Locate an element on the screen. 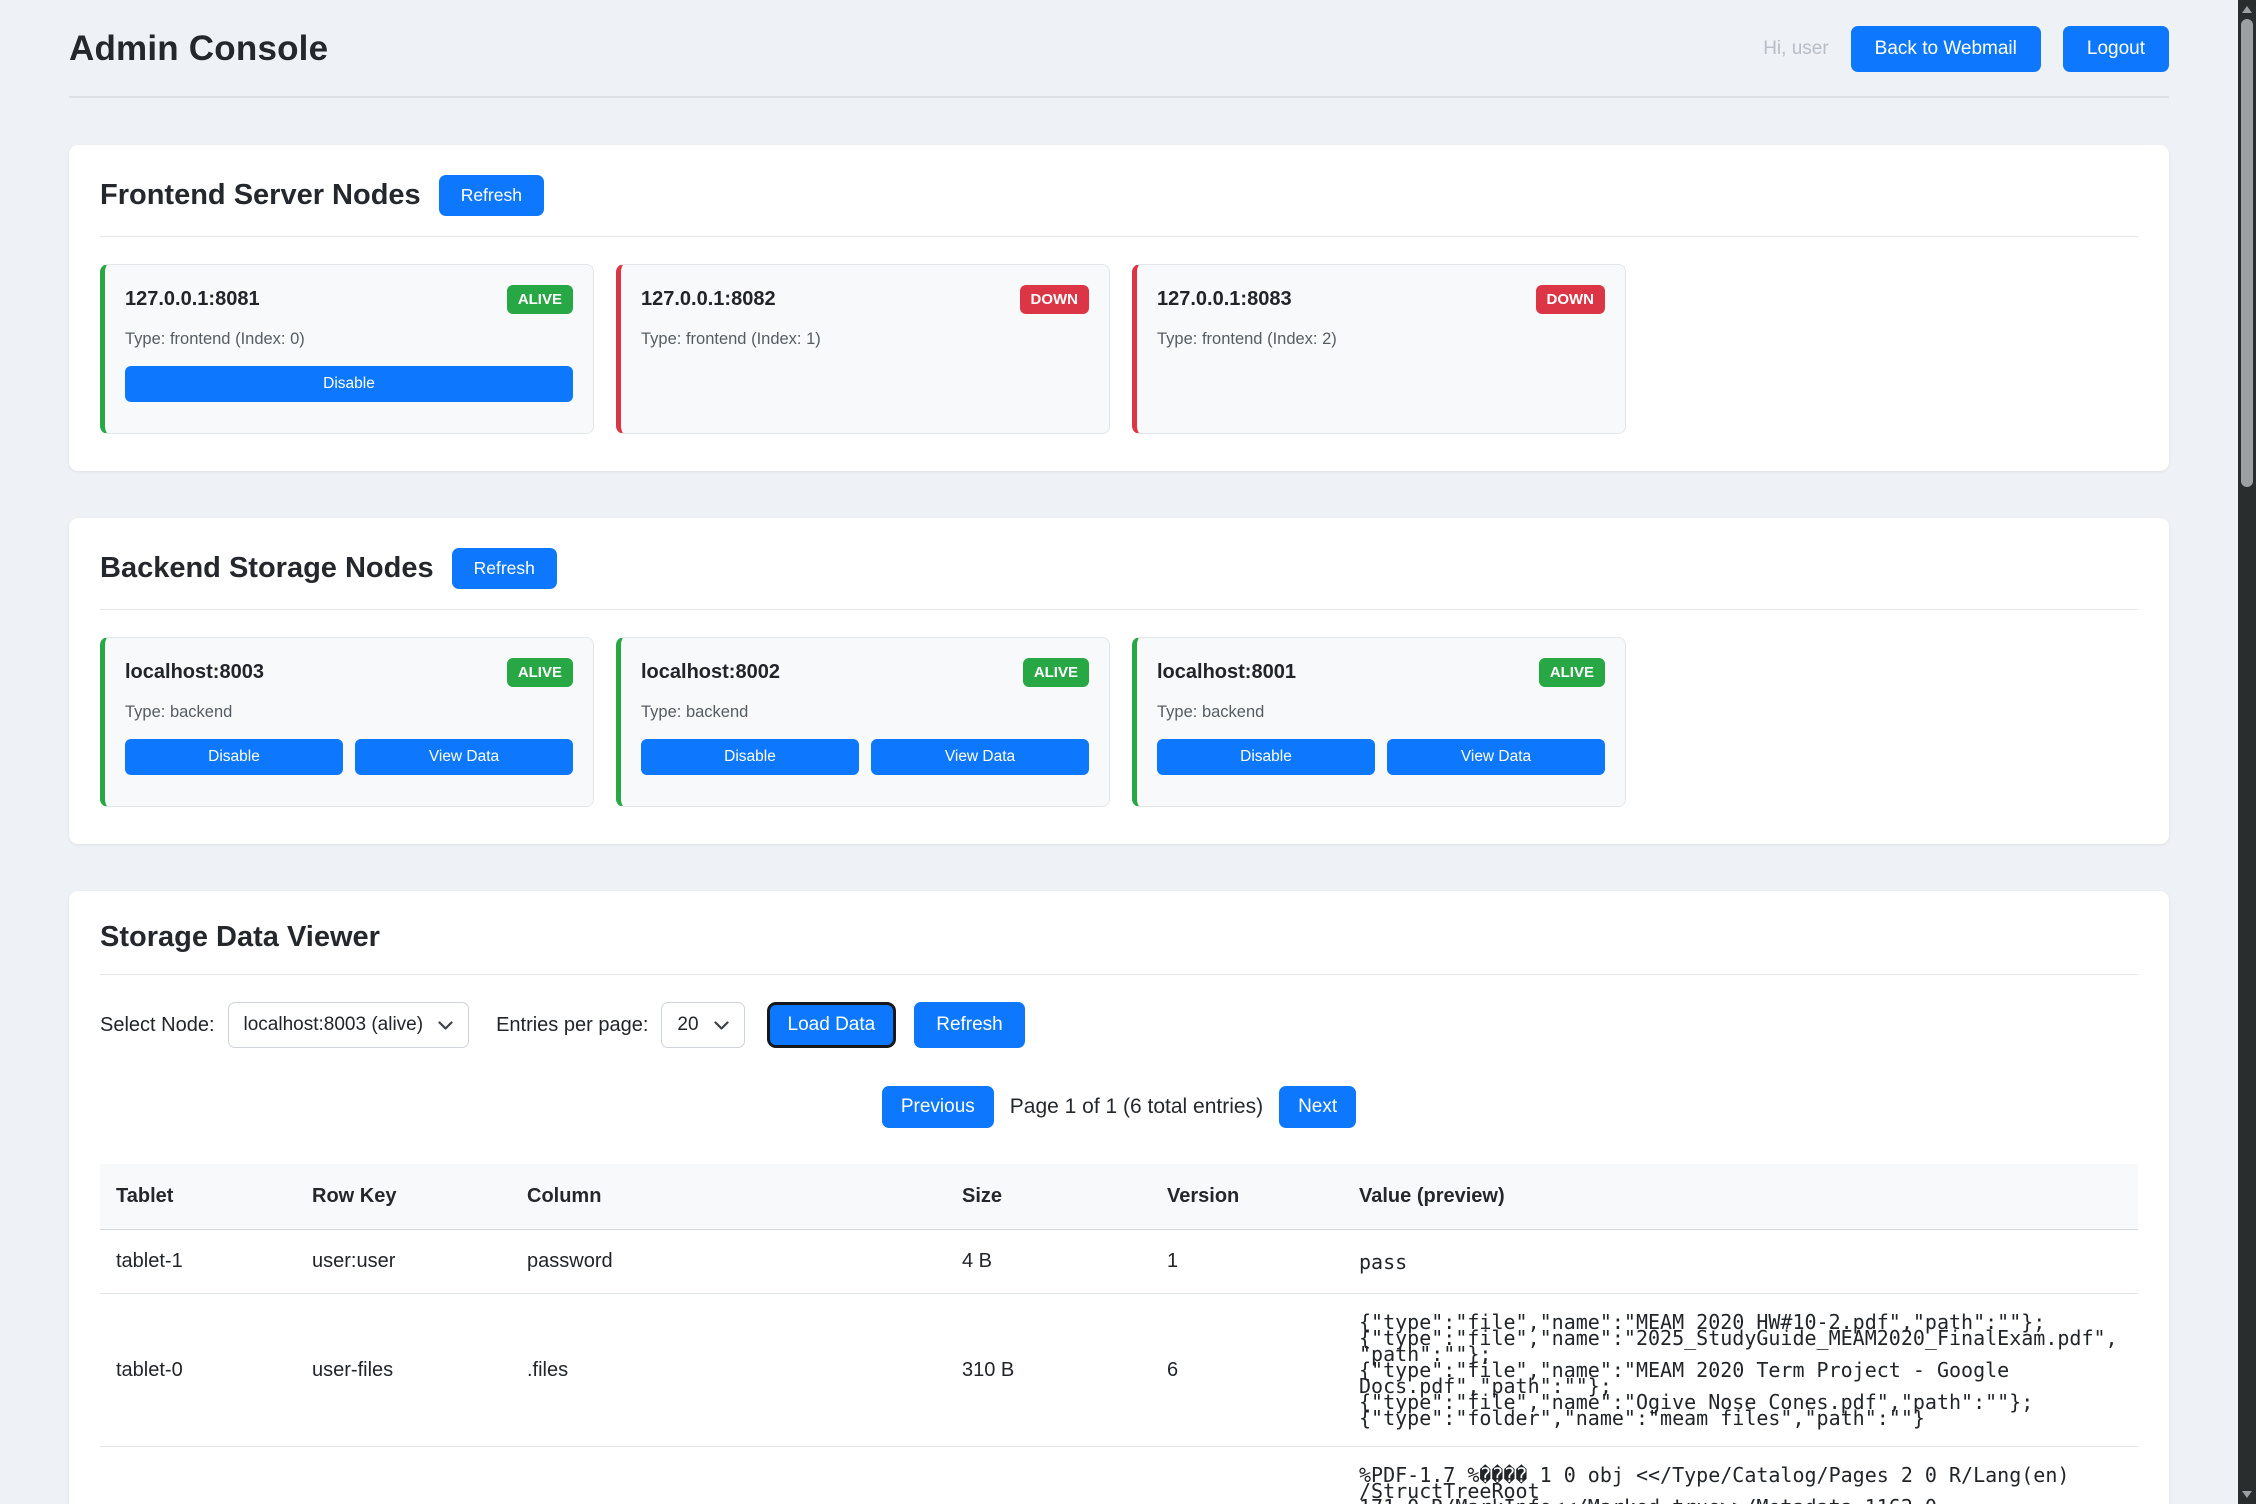  node-address: localhost:8003 is located at coordinates (194, 672).